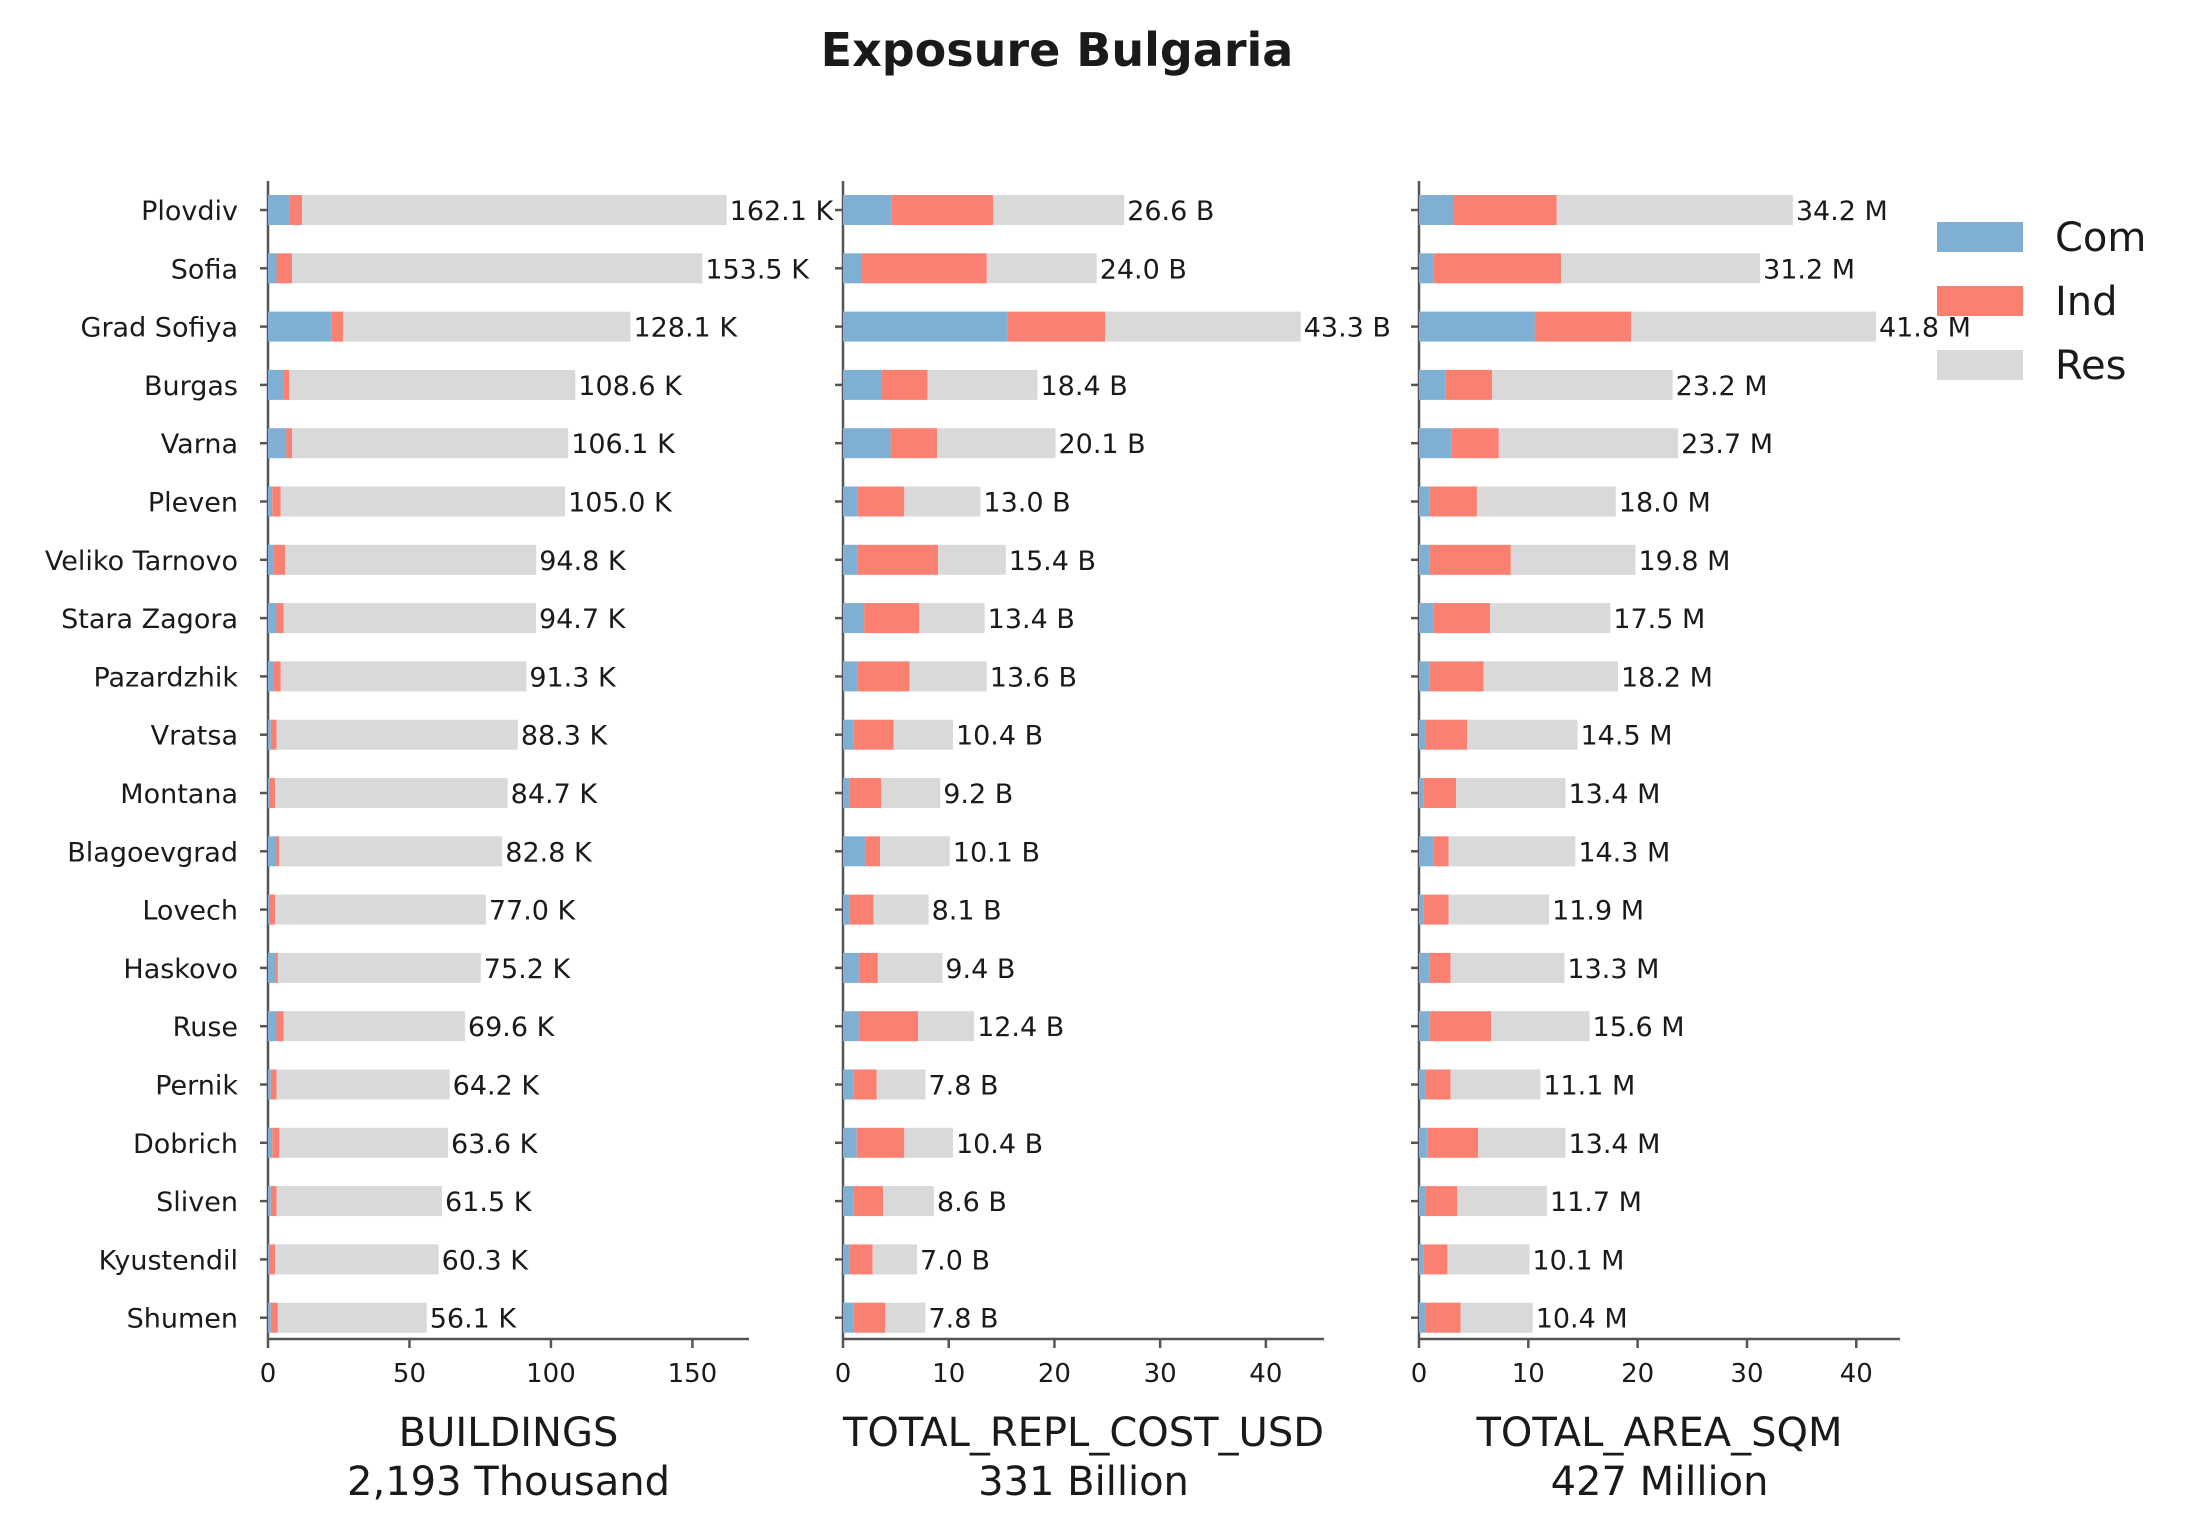  Describe the element at coordinates (152, 852) in the screenshot. I see `category-label: Blagoevgrad` at that location.